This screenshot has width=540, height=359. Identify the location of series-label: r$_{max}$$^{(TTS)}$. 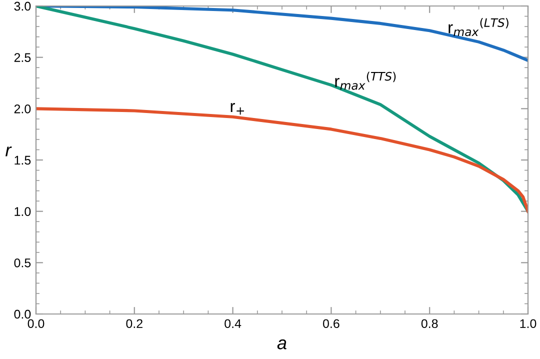
(365, 81).